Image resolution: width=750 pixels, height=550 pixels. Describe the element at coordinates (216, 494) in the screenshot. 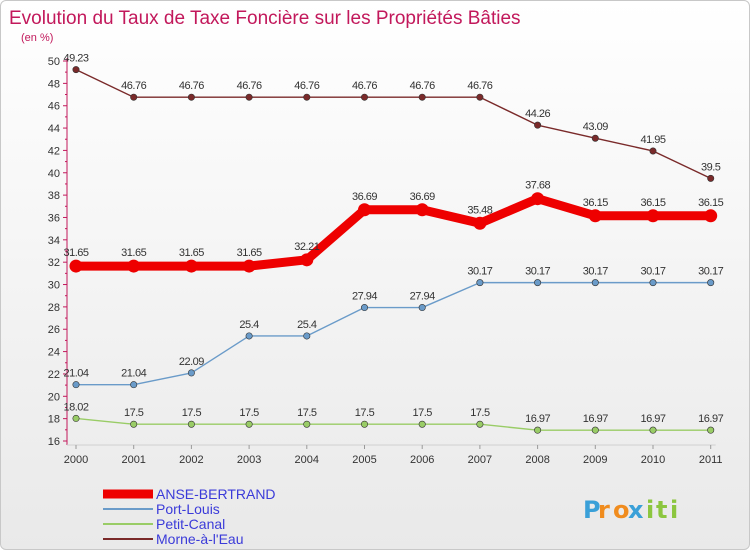

I see `legend-label: ANSE-BERTRAND` at that location.